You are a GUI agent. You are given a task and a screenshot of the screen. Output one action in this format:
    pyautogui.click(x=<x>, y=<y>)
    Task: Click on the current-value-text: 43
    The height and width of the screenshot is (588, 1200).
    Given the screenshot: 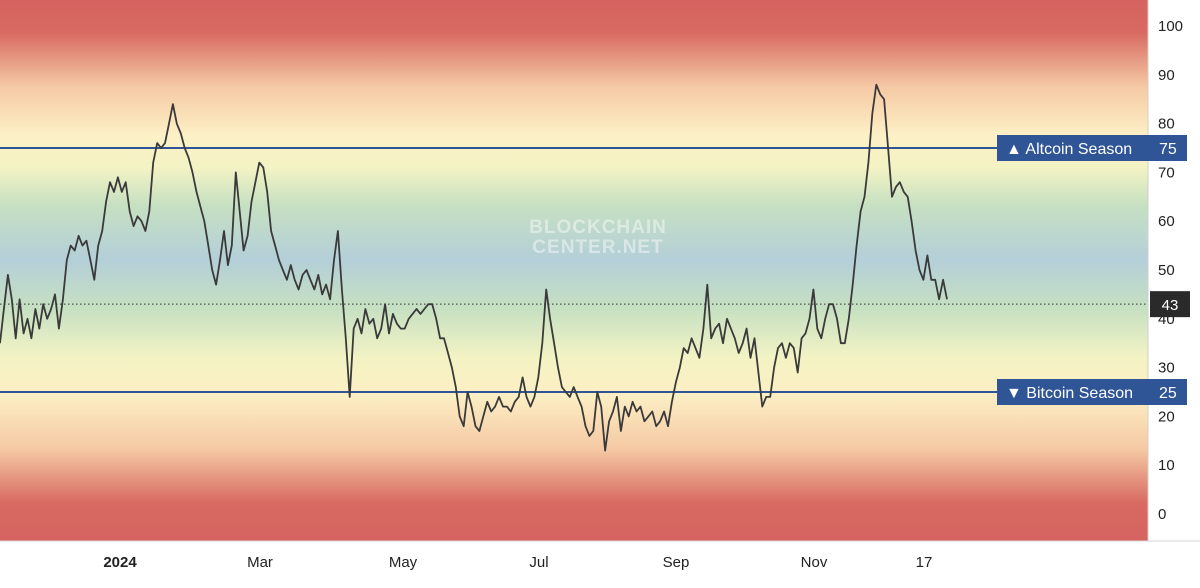 What is the action you would take?
    pyautogui.click(x=1170, y=305)
    